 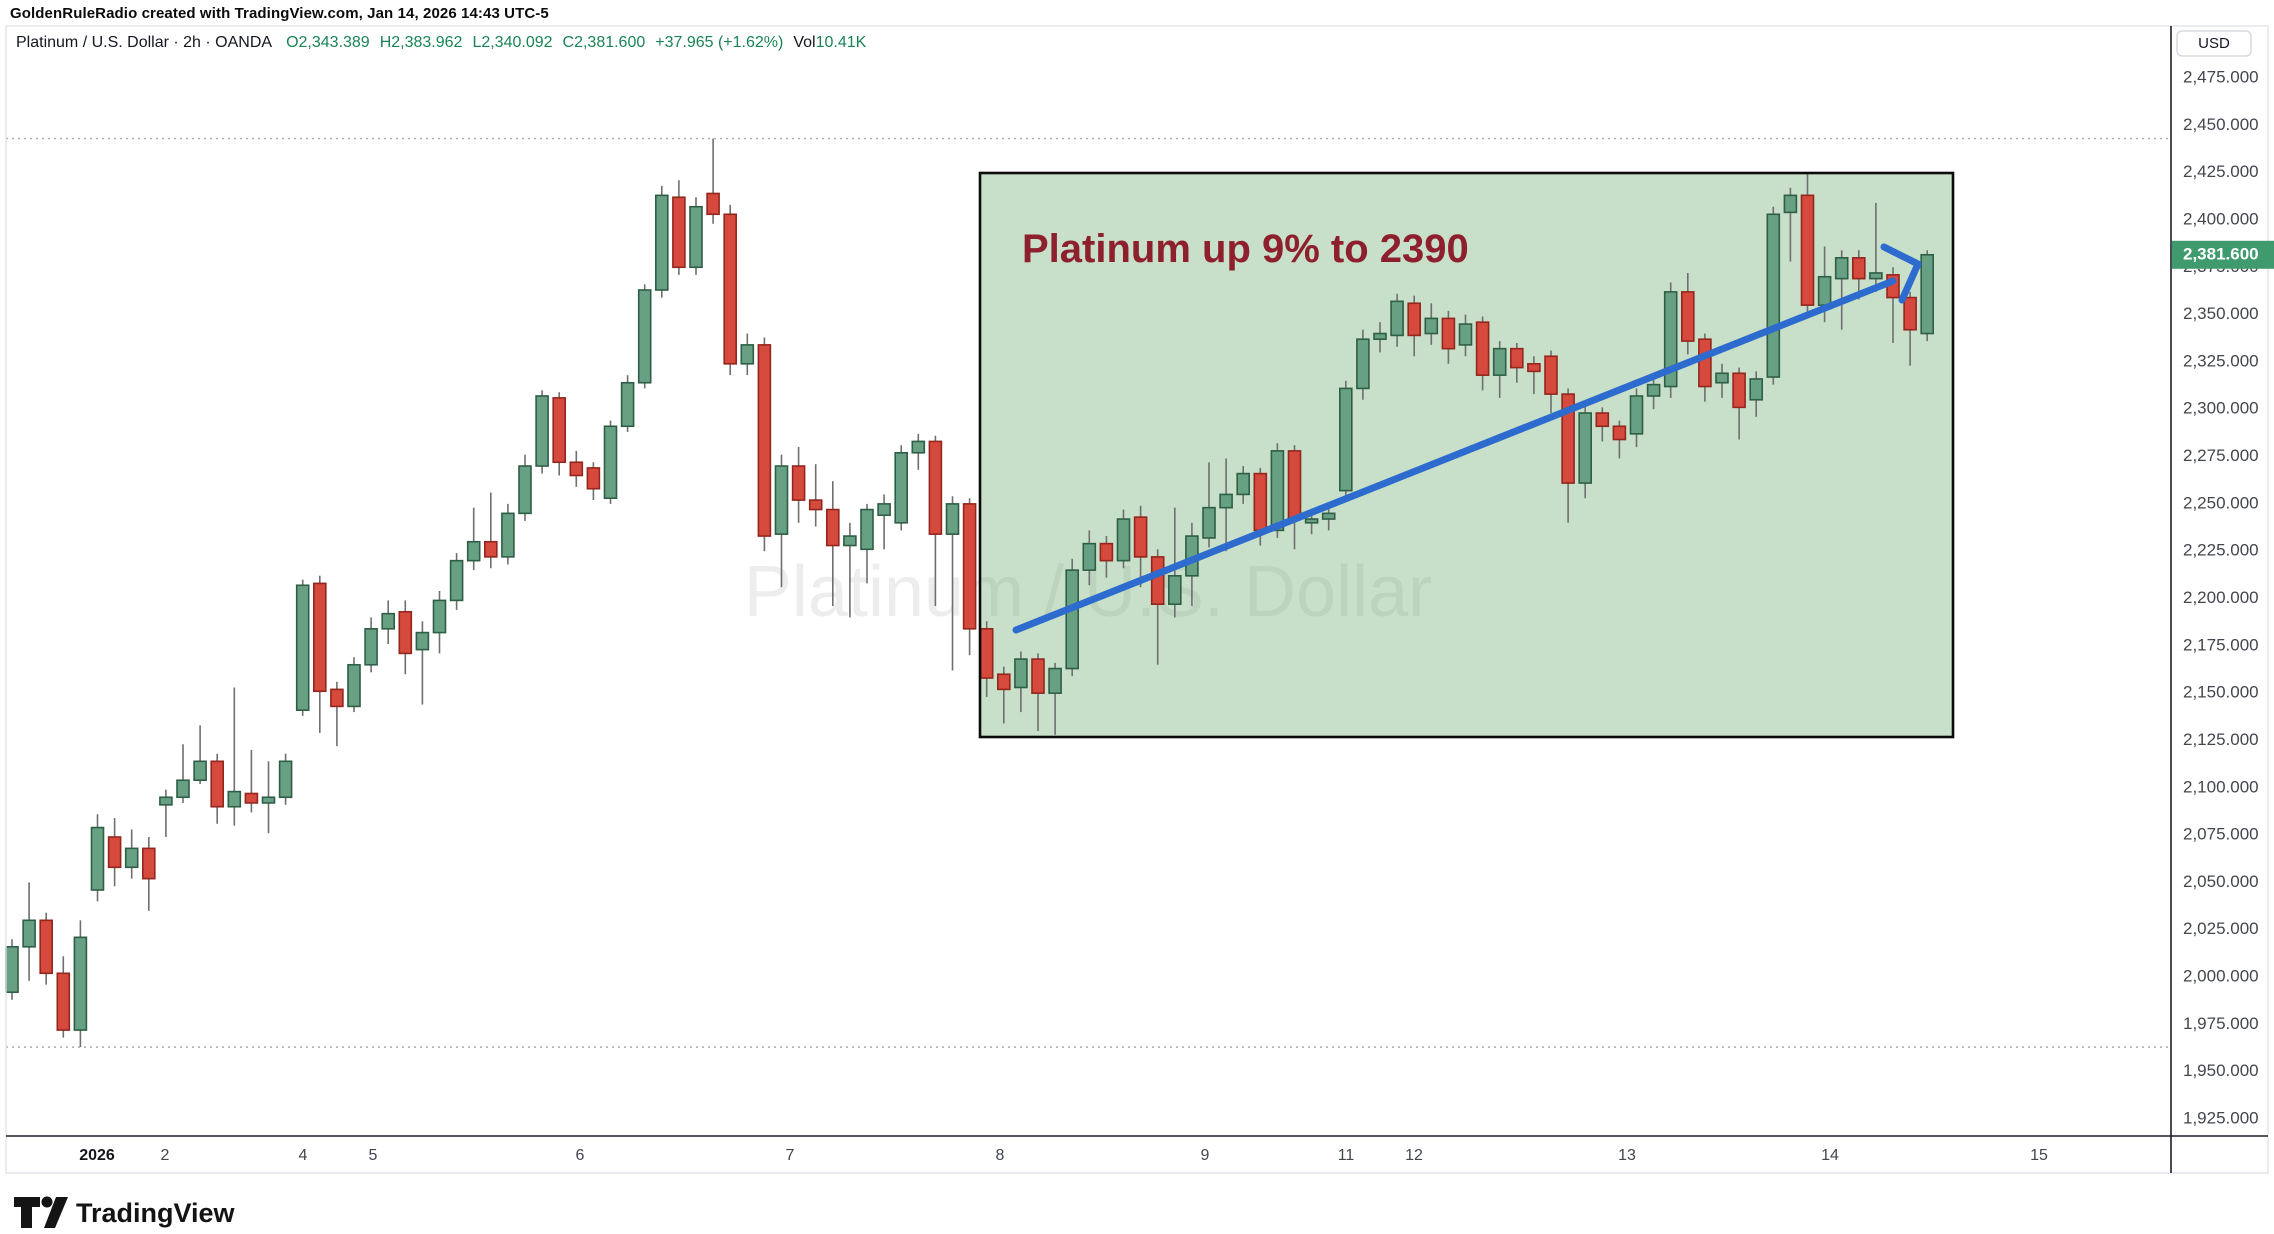 I want to click on price-axis-label: 1,950.000, so click(x=2221, y=1070).